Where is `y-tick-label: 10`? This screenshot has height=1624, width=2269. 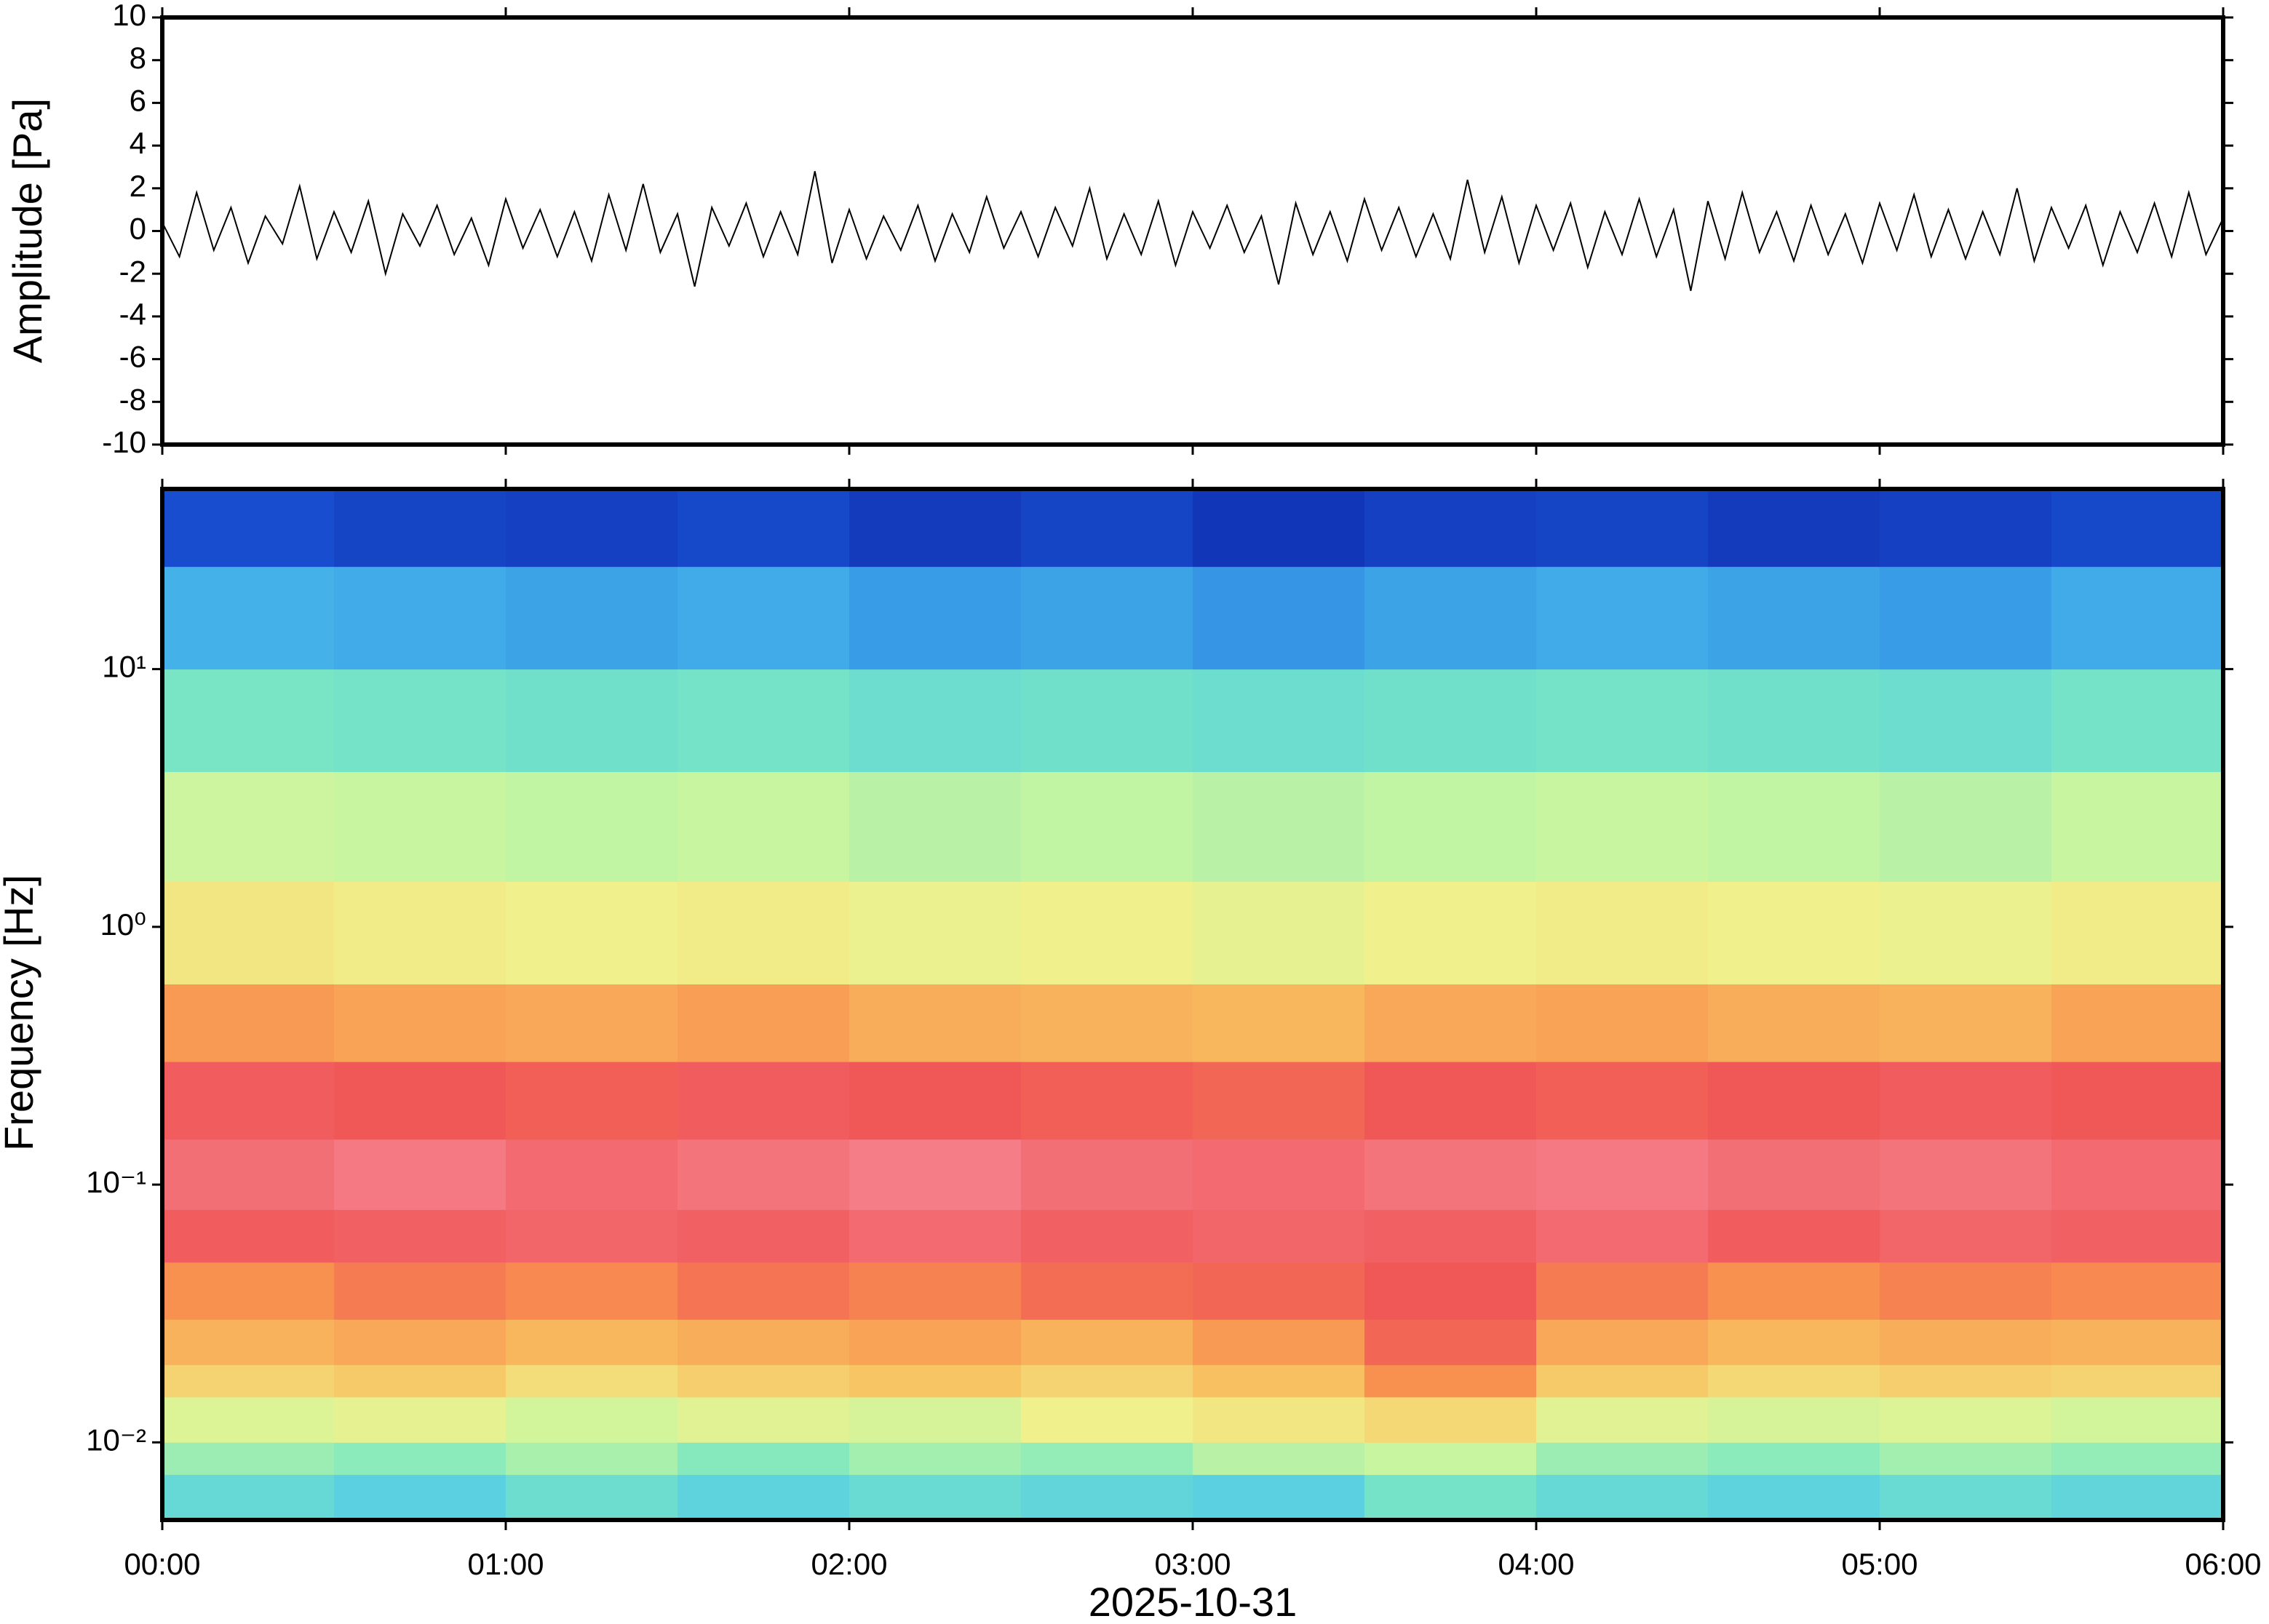
y-tick-label: 10 is located at coordinates (129, 16).